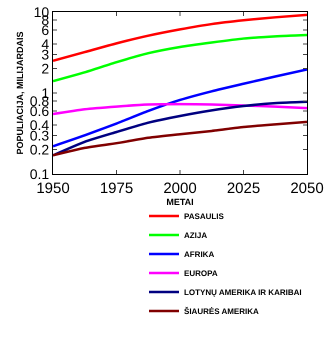 The width and height of the screenshot is (330, 337). What do you see at coordinates (117, 188) in the screenshot?
I see `x-tick-label: 1975` at bounding box center [117, 188].